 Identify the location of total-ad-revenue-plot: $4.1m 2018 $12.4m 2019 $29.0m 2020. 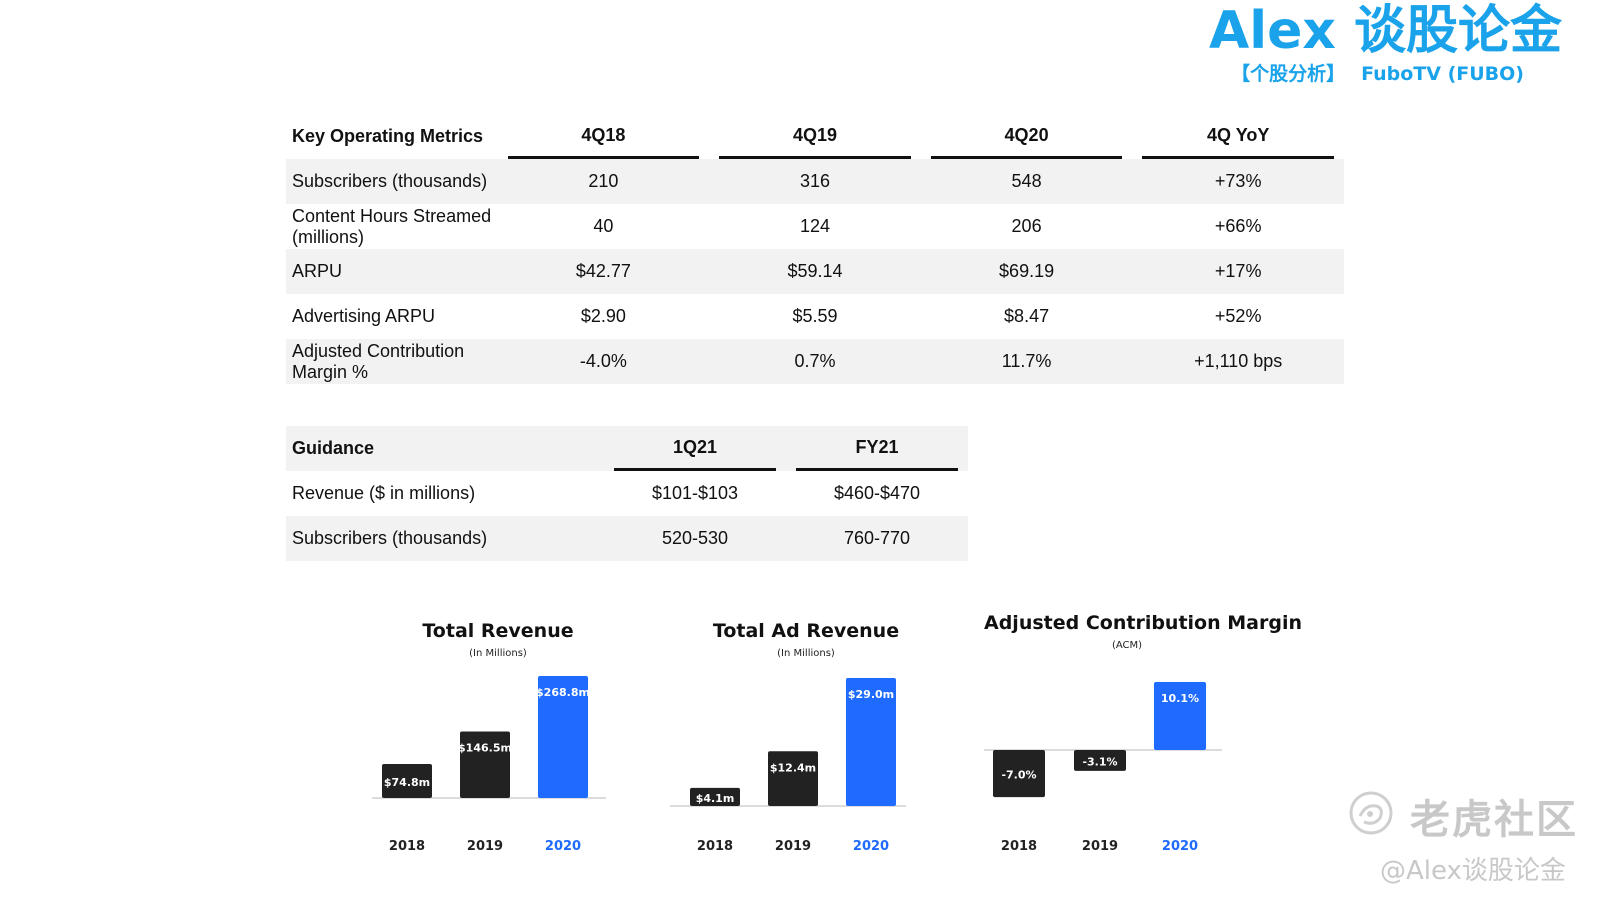
(788, 766).